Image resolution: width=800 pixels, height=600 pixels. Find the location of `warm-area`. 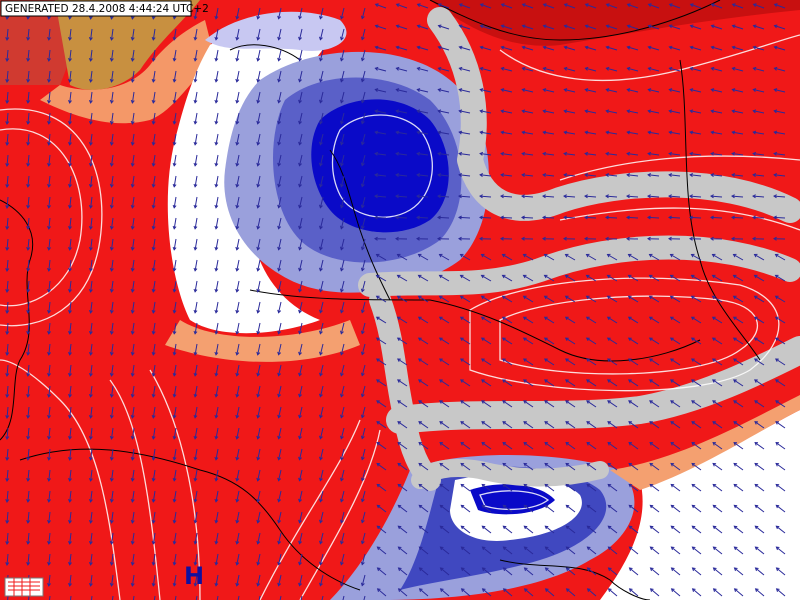

warm-area is located at coordinates (705, 442).